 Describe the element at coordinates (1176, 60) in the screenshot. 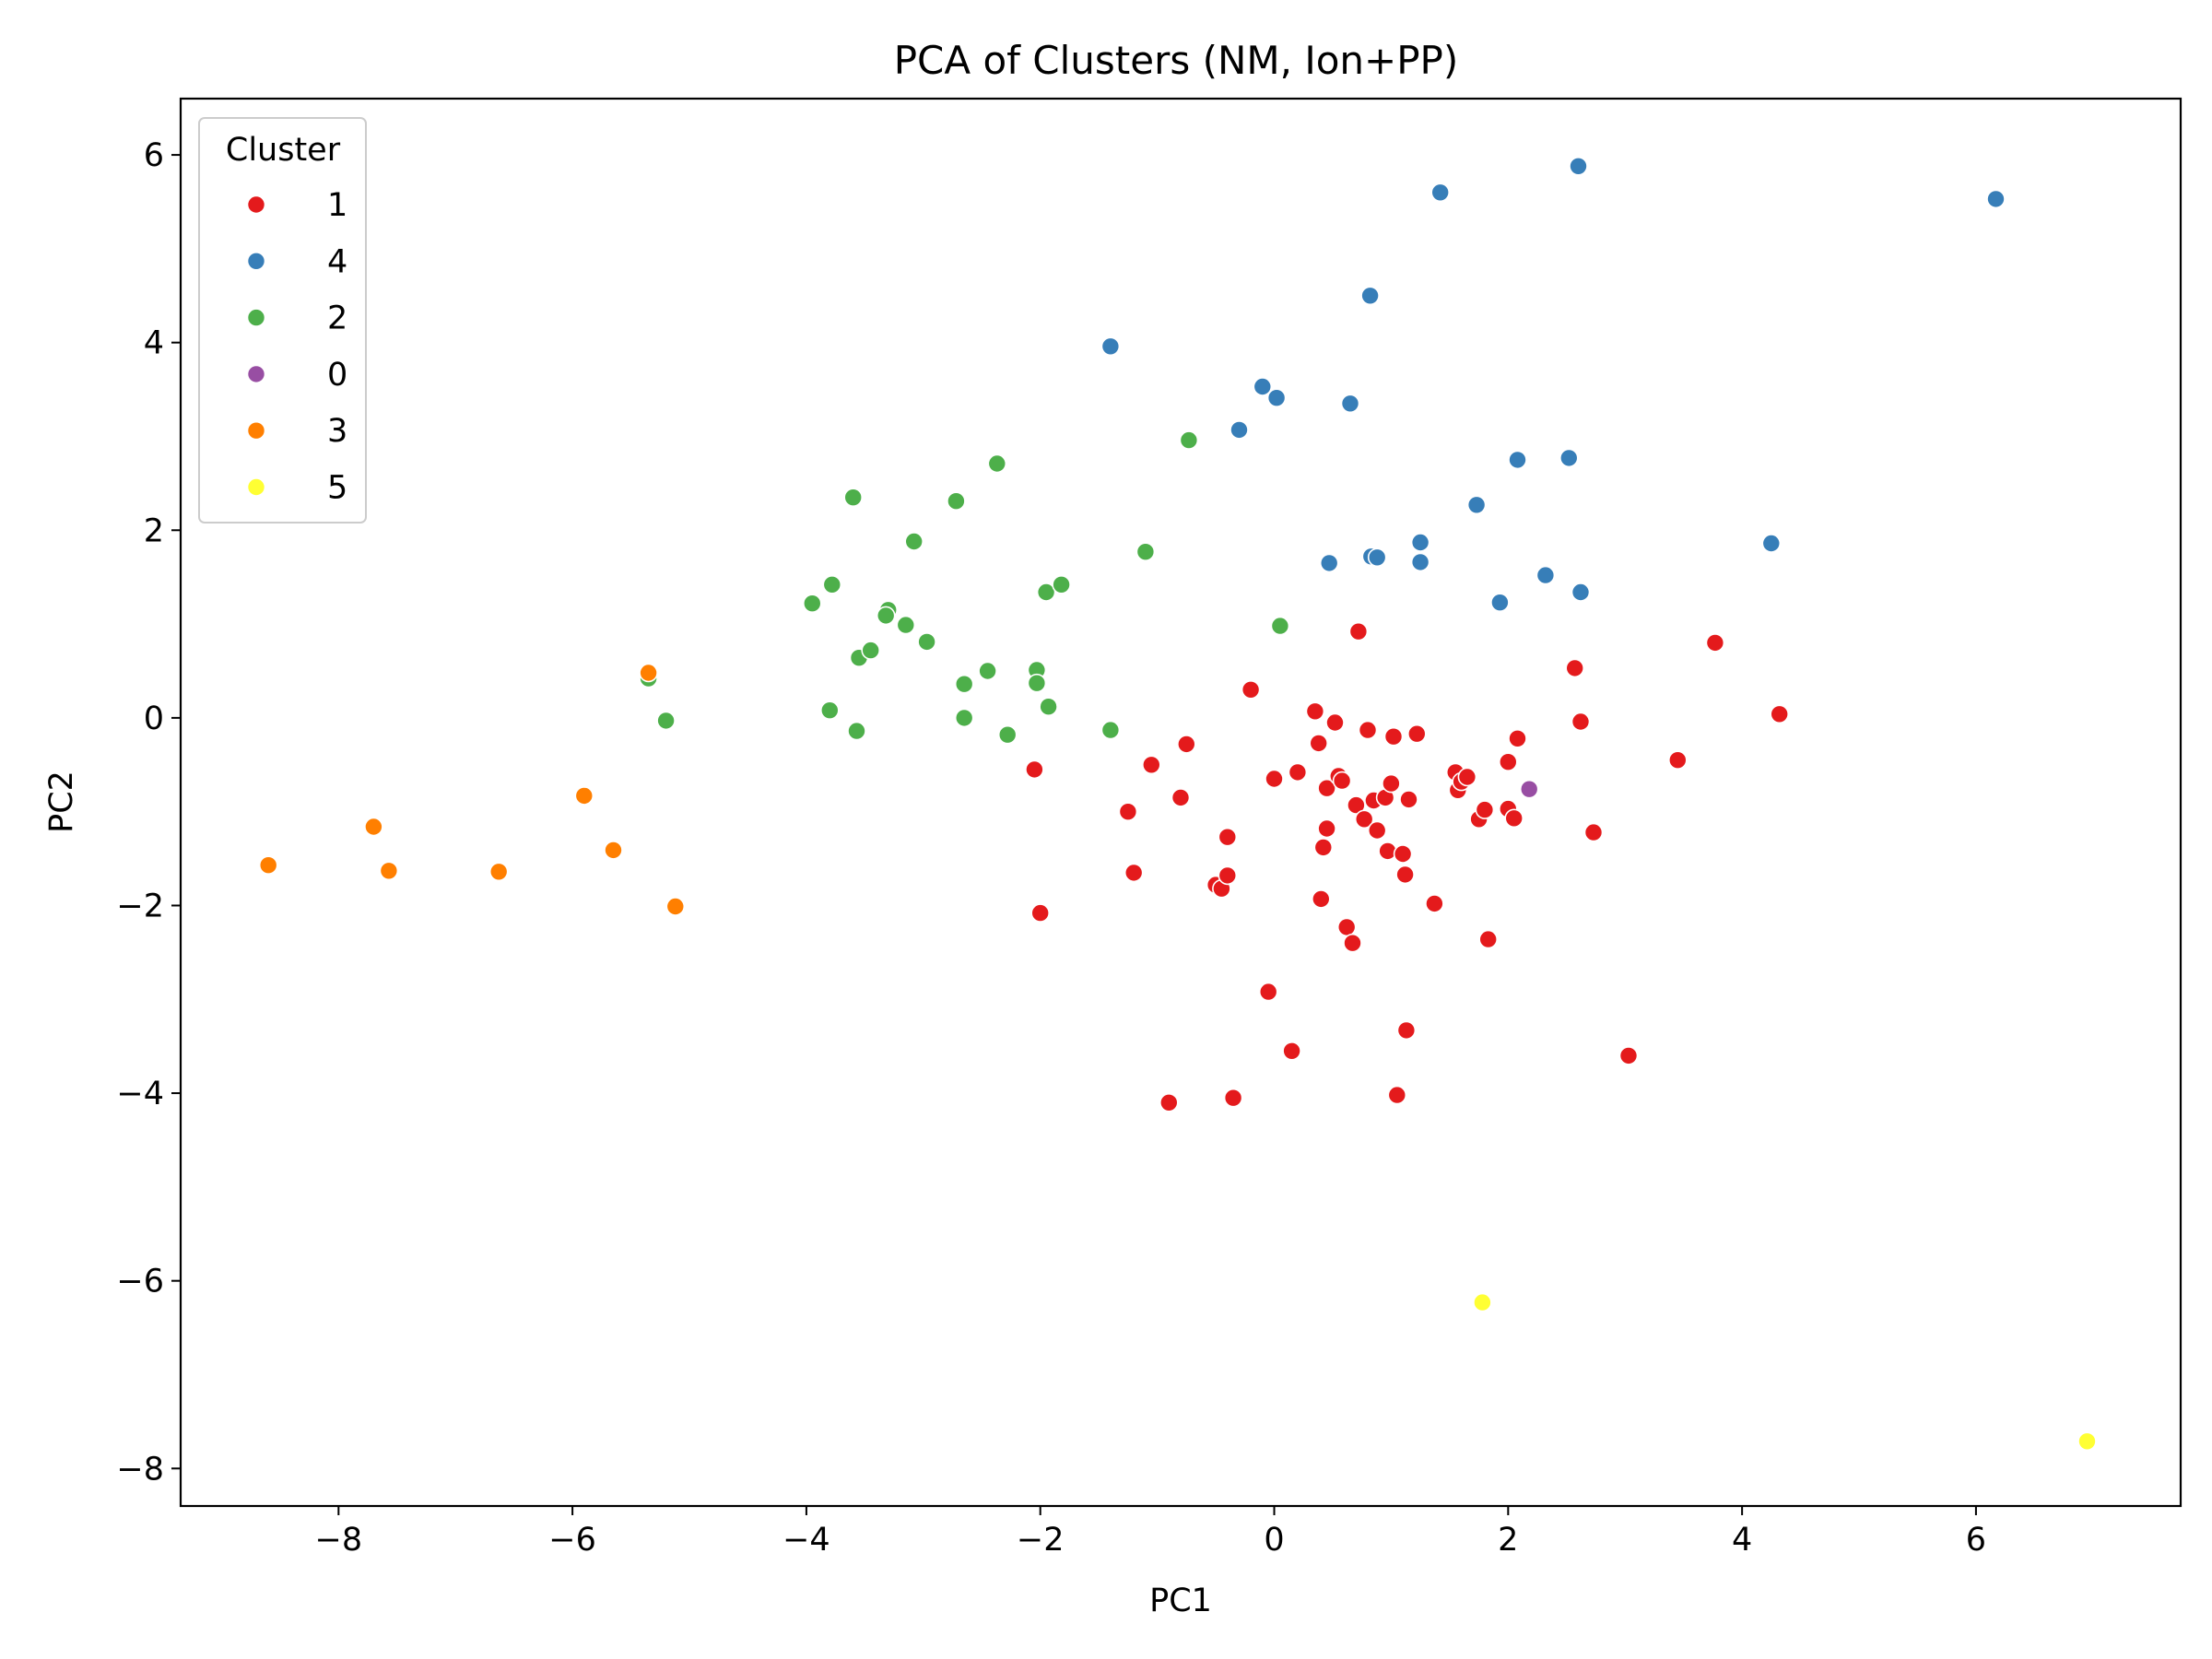

I see `chart-title: PCA of Clusters (NM, Ion+PP)` at that location.